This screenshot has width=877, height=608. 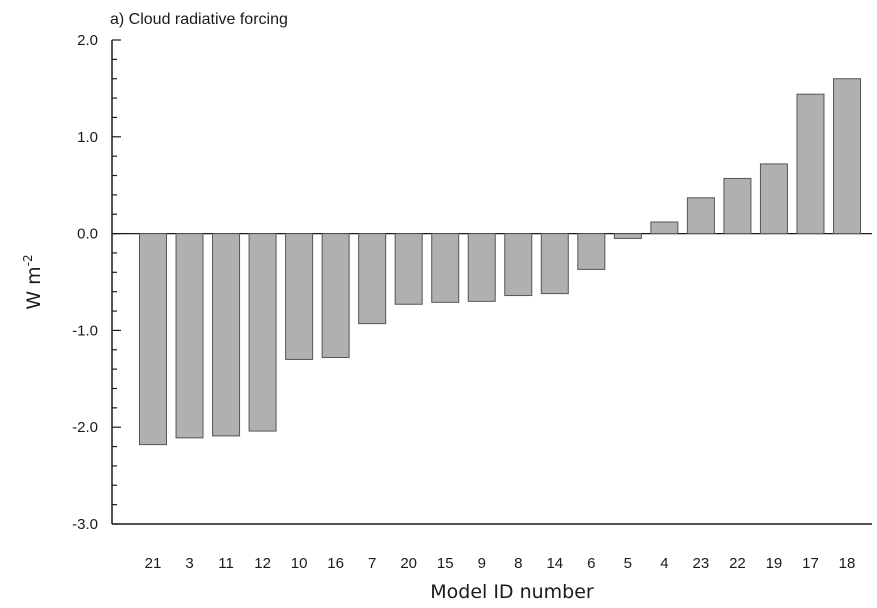 What do you see at coordinates (737, 563) in the screenshot?
I see `x-tick-label: 22` at bounding box center [737, 563].